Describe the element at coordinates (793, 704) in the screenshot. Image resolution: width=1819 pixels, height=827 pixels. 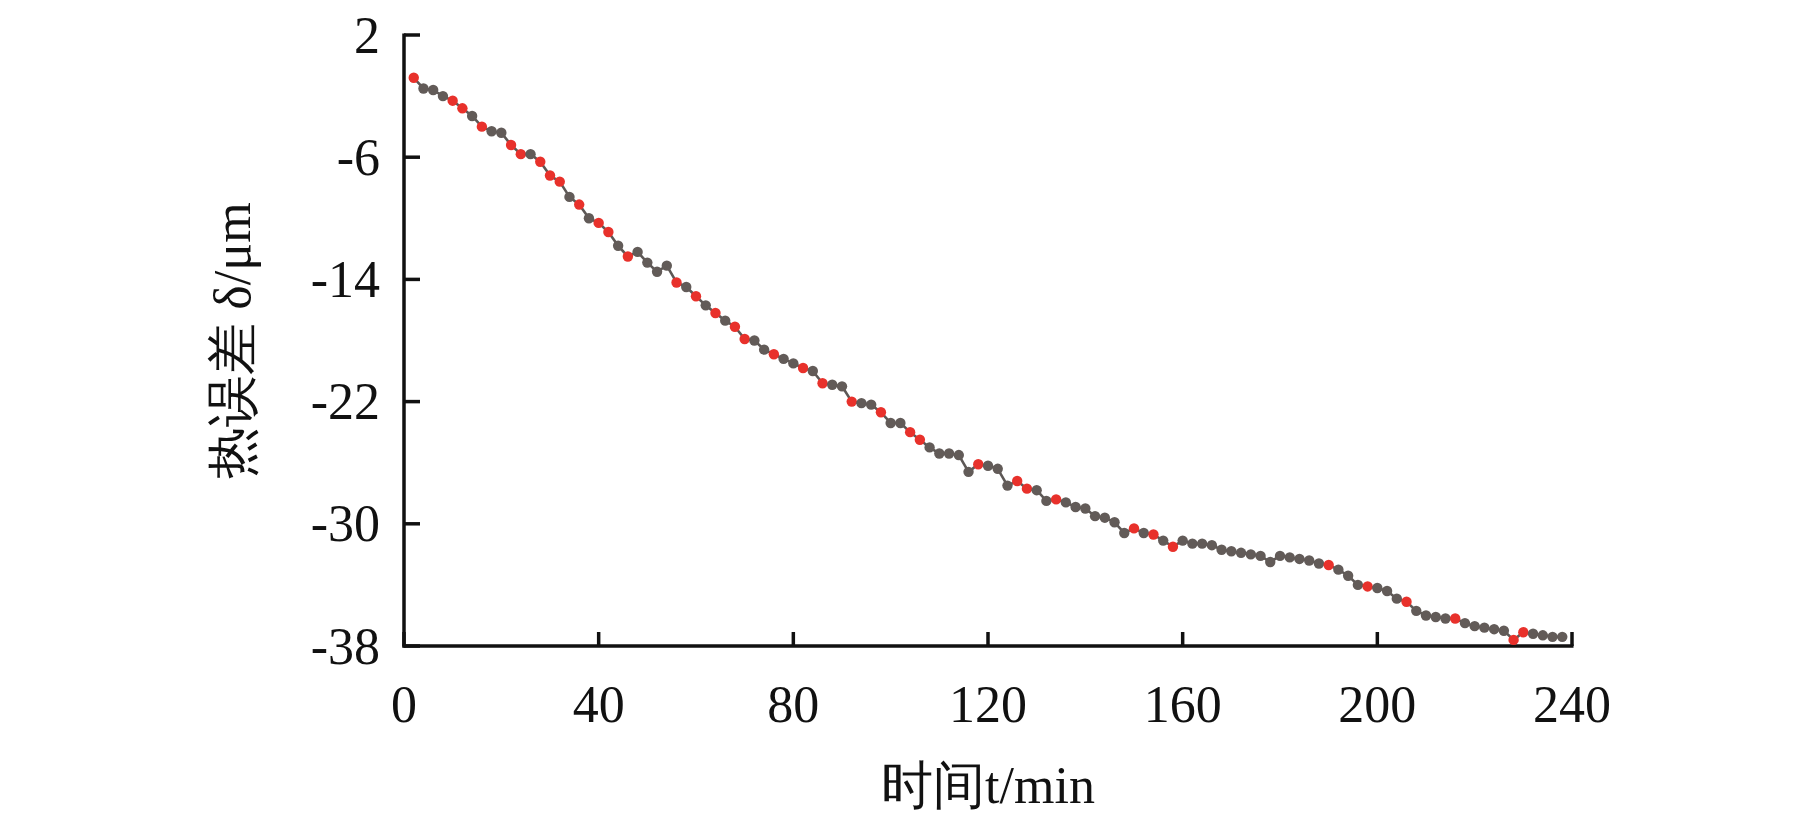
I see `x-tick-label: 80` at that location.